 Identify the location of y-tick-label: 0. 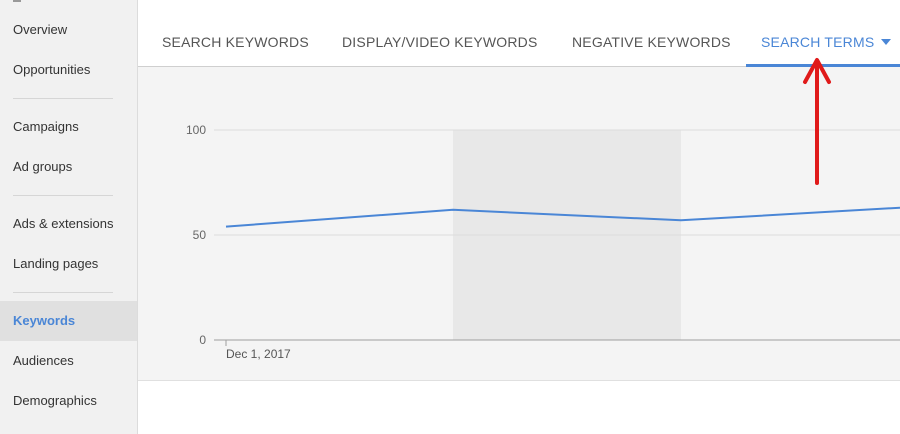
(202, 340).